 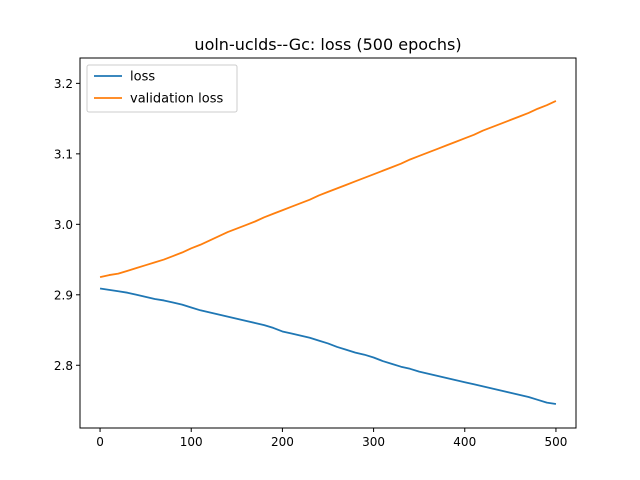 What do you see at coordinates (282, 442) in the screenshot?
I see `x-tick-label: 200` at bounding box center [282, 442].